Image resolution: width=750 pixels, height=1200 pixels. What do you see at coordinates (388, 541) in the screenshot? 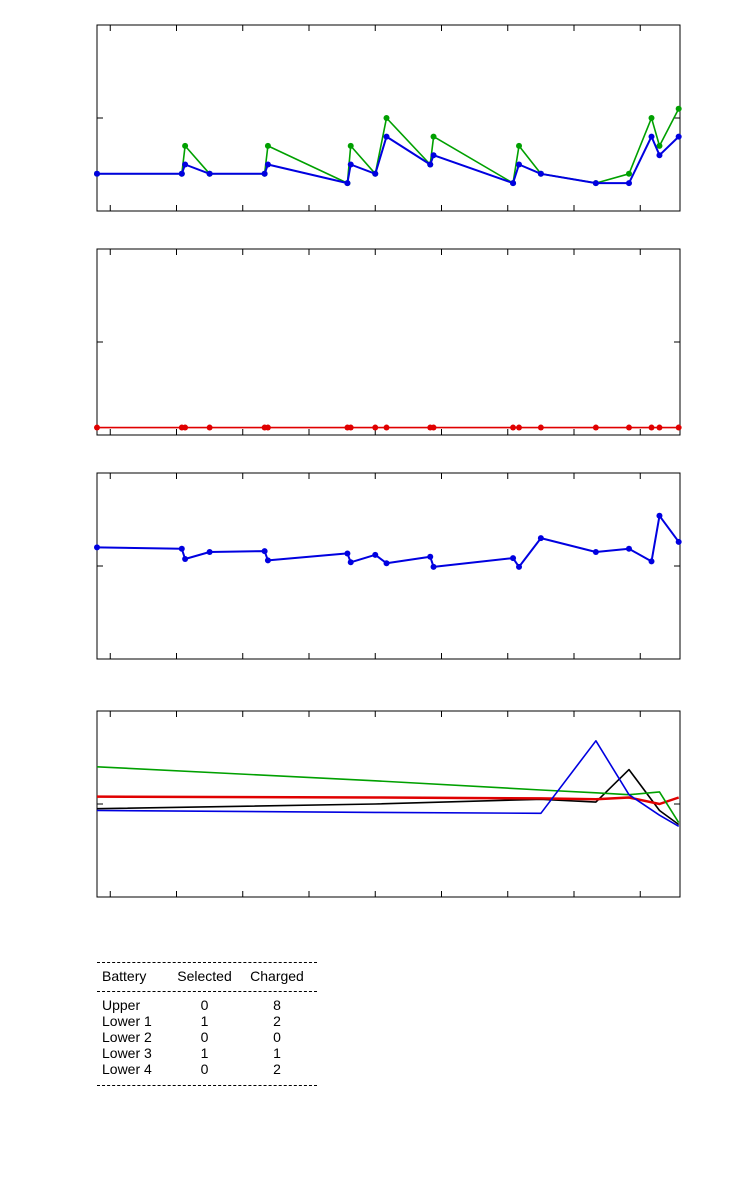
I see `chart-3-series-1-line` at bounding box center [388, 541].